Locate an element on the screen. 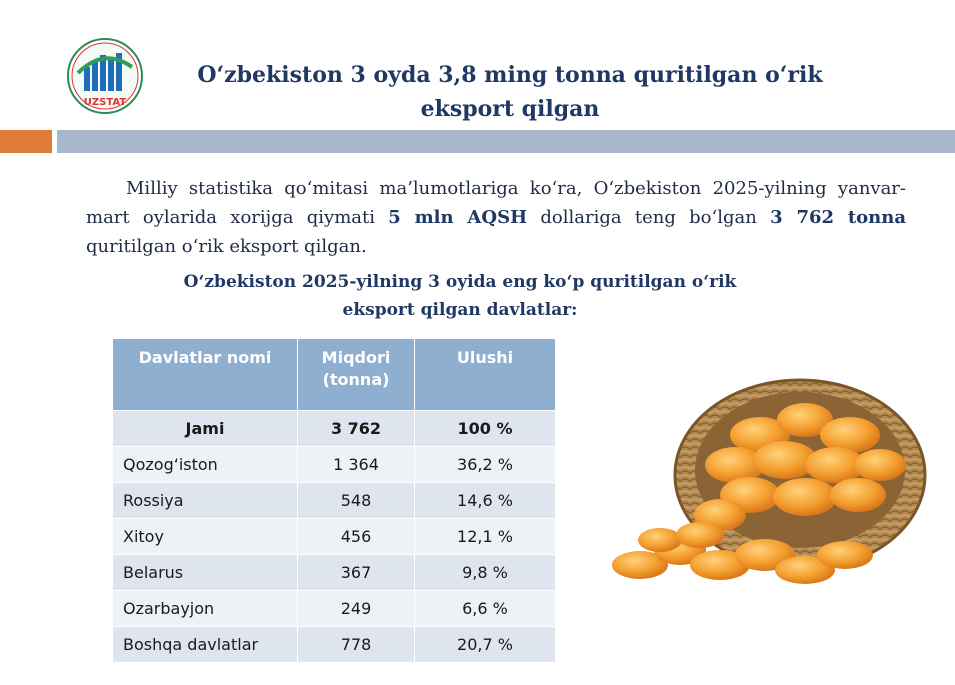 The height and width of the screenshot is (685, 955). table-row: Rossiya 548 14,6 % is located at coordinates (334, 500).